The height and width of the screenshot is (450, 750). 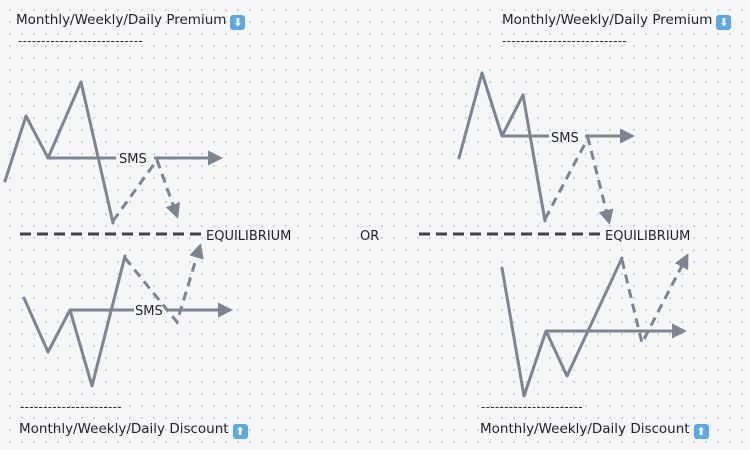 I want to click on or-label: OR, so click(x=369, y=236).